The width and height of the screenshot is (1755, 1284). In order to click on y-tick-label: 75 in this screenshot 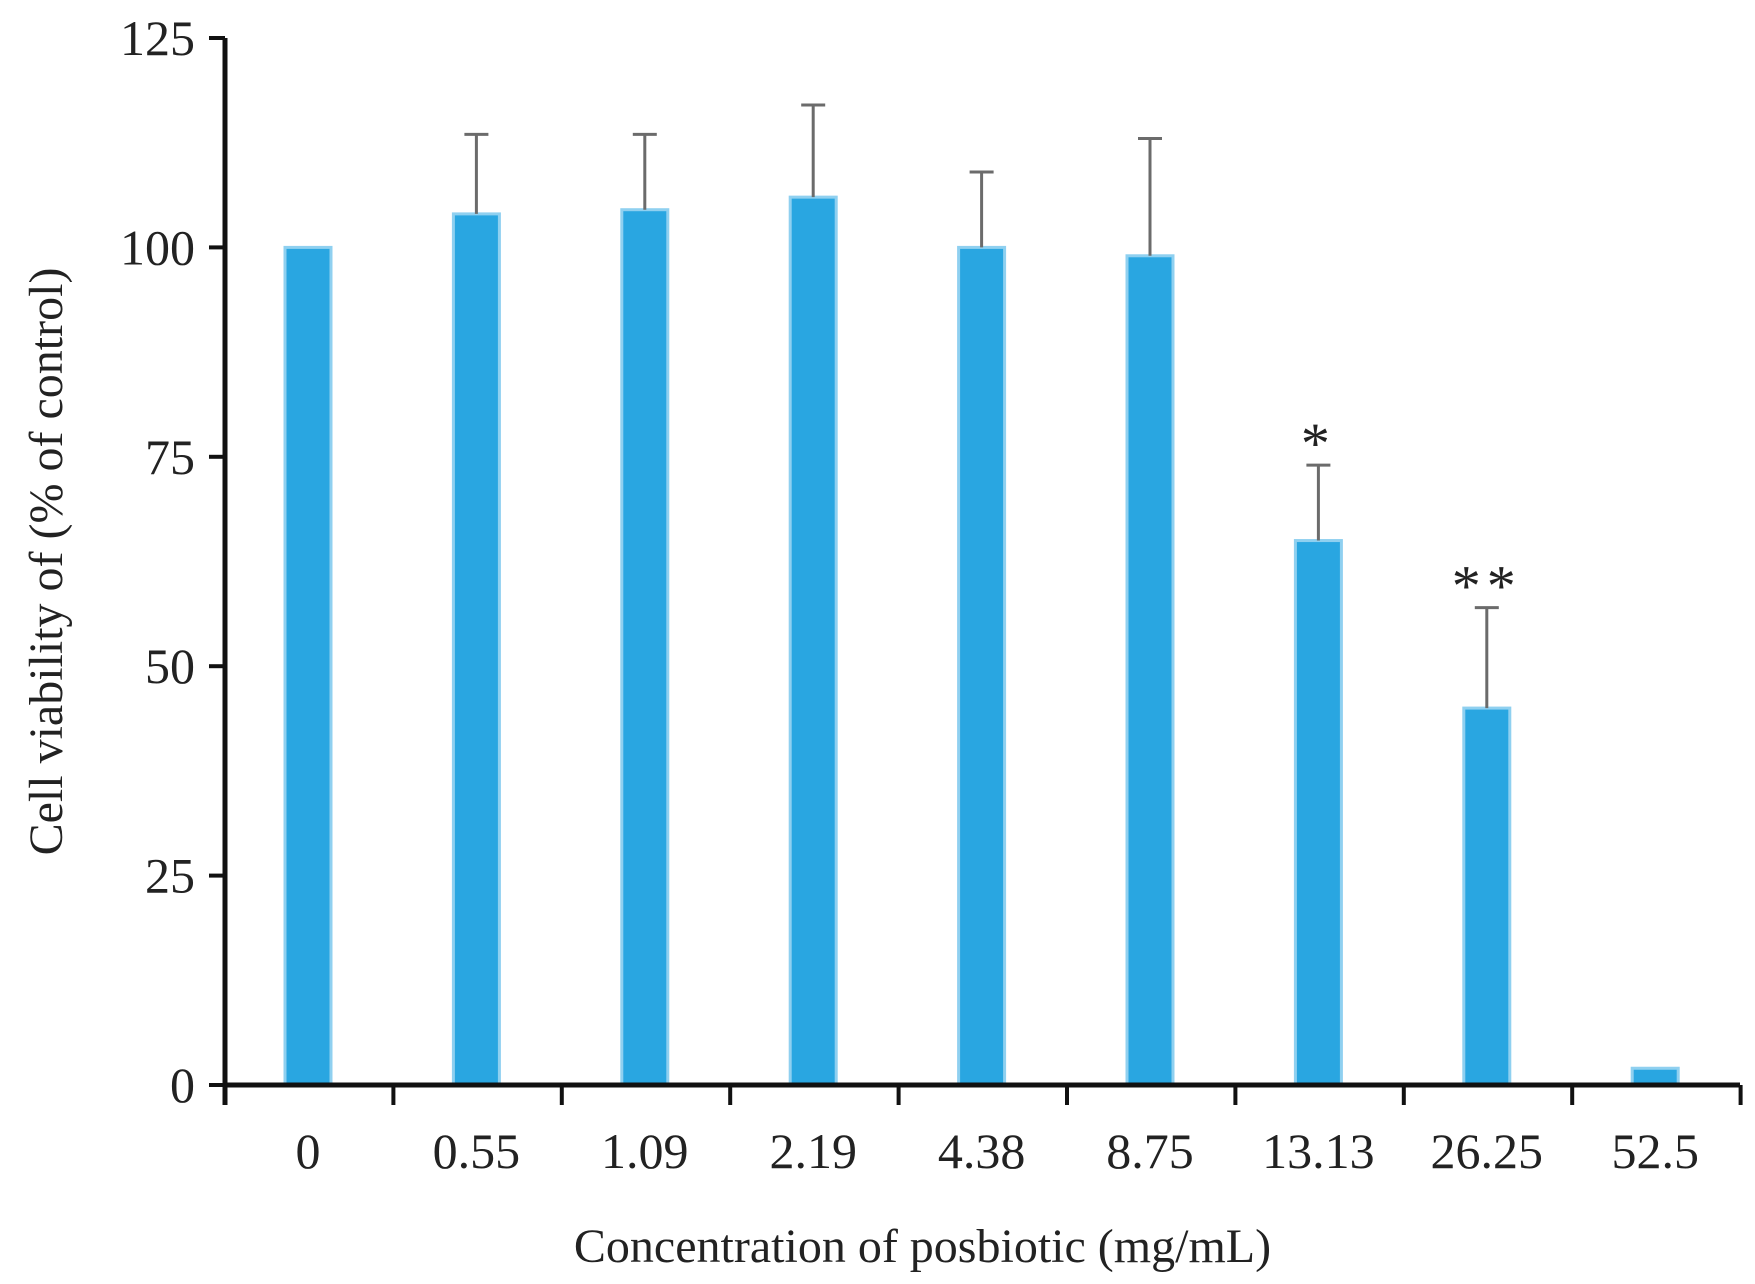, I will do `click(170, 457)`.